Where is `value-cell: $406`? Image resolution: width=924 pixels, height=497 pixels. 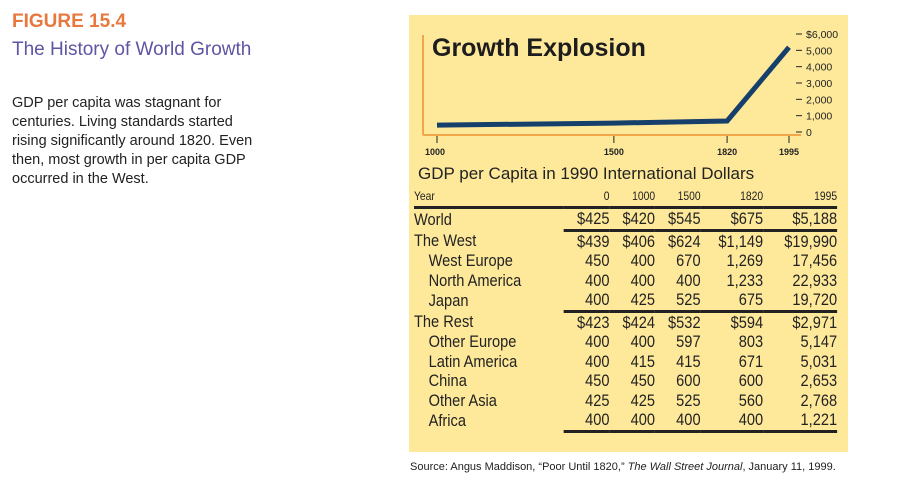
value-cell: $406 is located at coordinates (639, 241).